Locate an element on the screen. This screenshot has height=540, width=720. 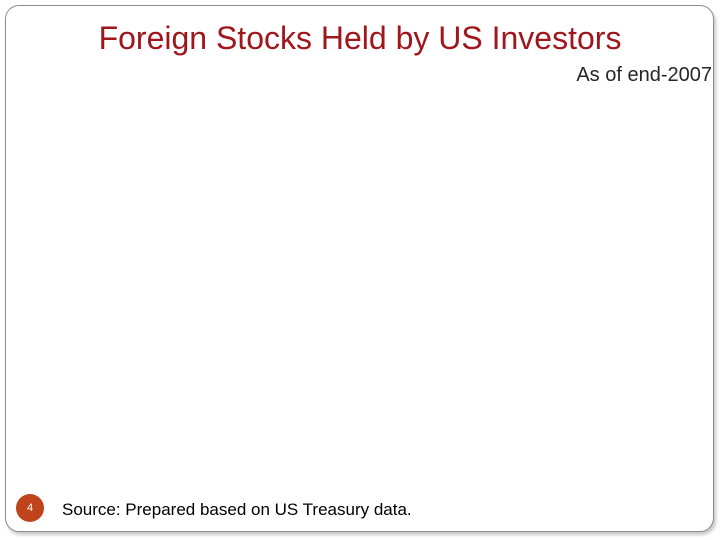
page-number: 4 is located at coordinates (30, 508).